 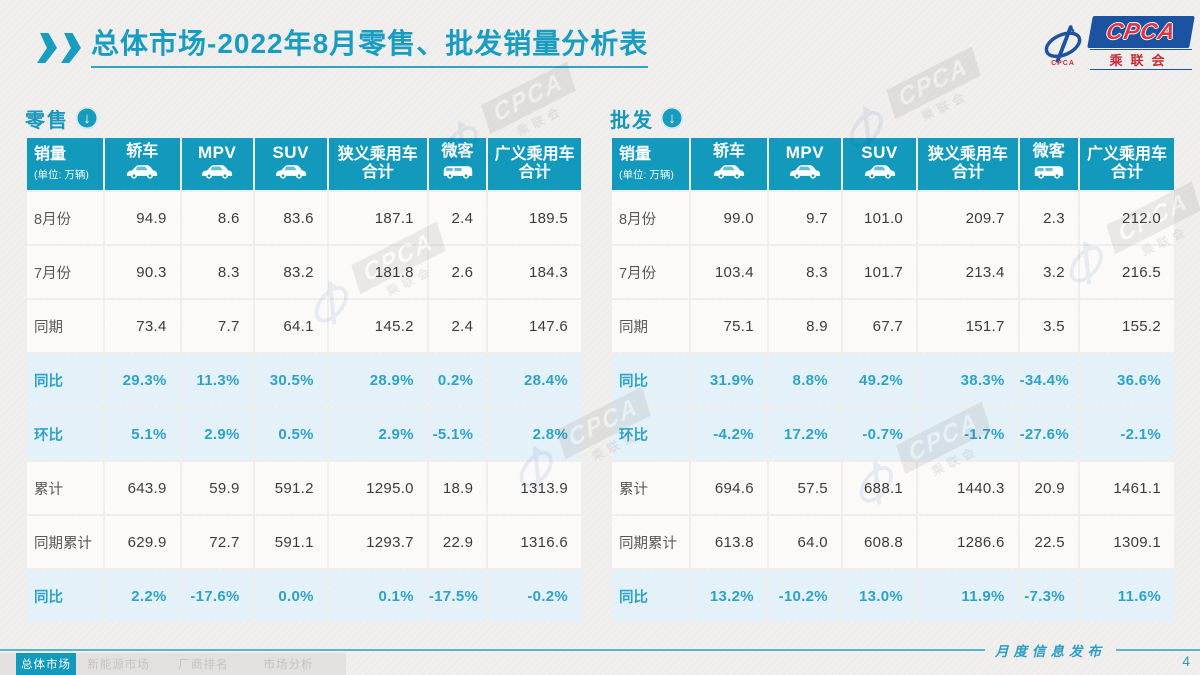 I want to click on page-title: 总体市场-2022年8月零售、批发销量分析表, so click(x=370, y=47).